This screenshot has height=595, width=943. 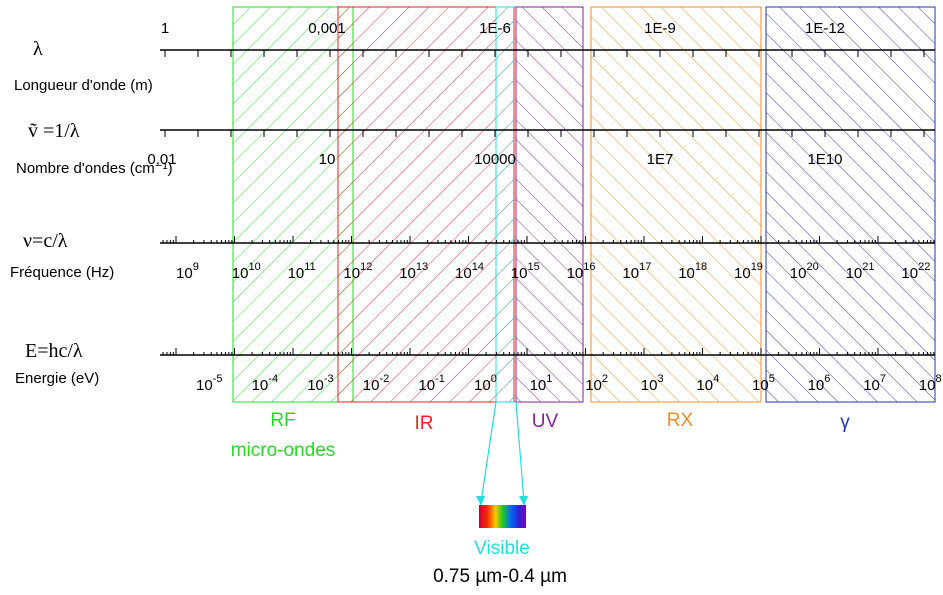 I want to click on band-visible, so click(x=506, y=204).